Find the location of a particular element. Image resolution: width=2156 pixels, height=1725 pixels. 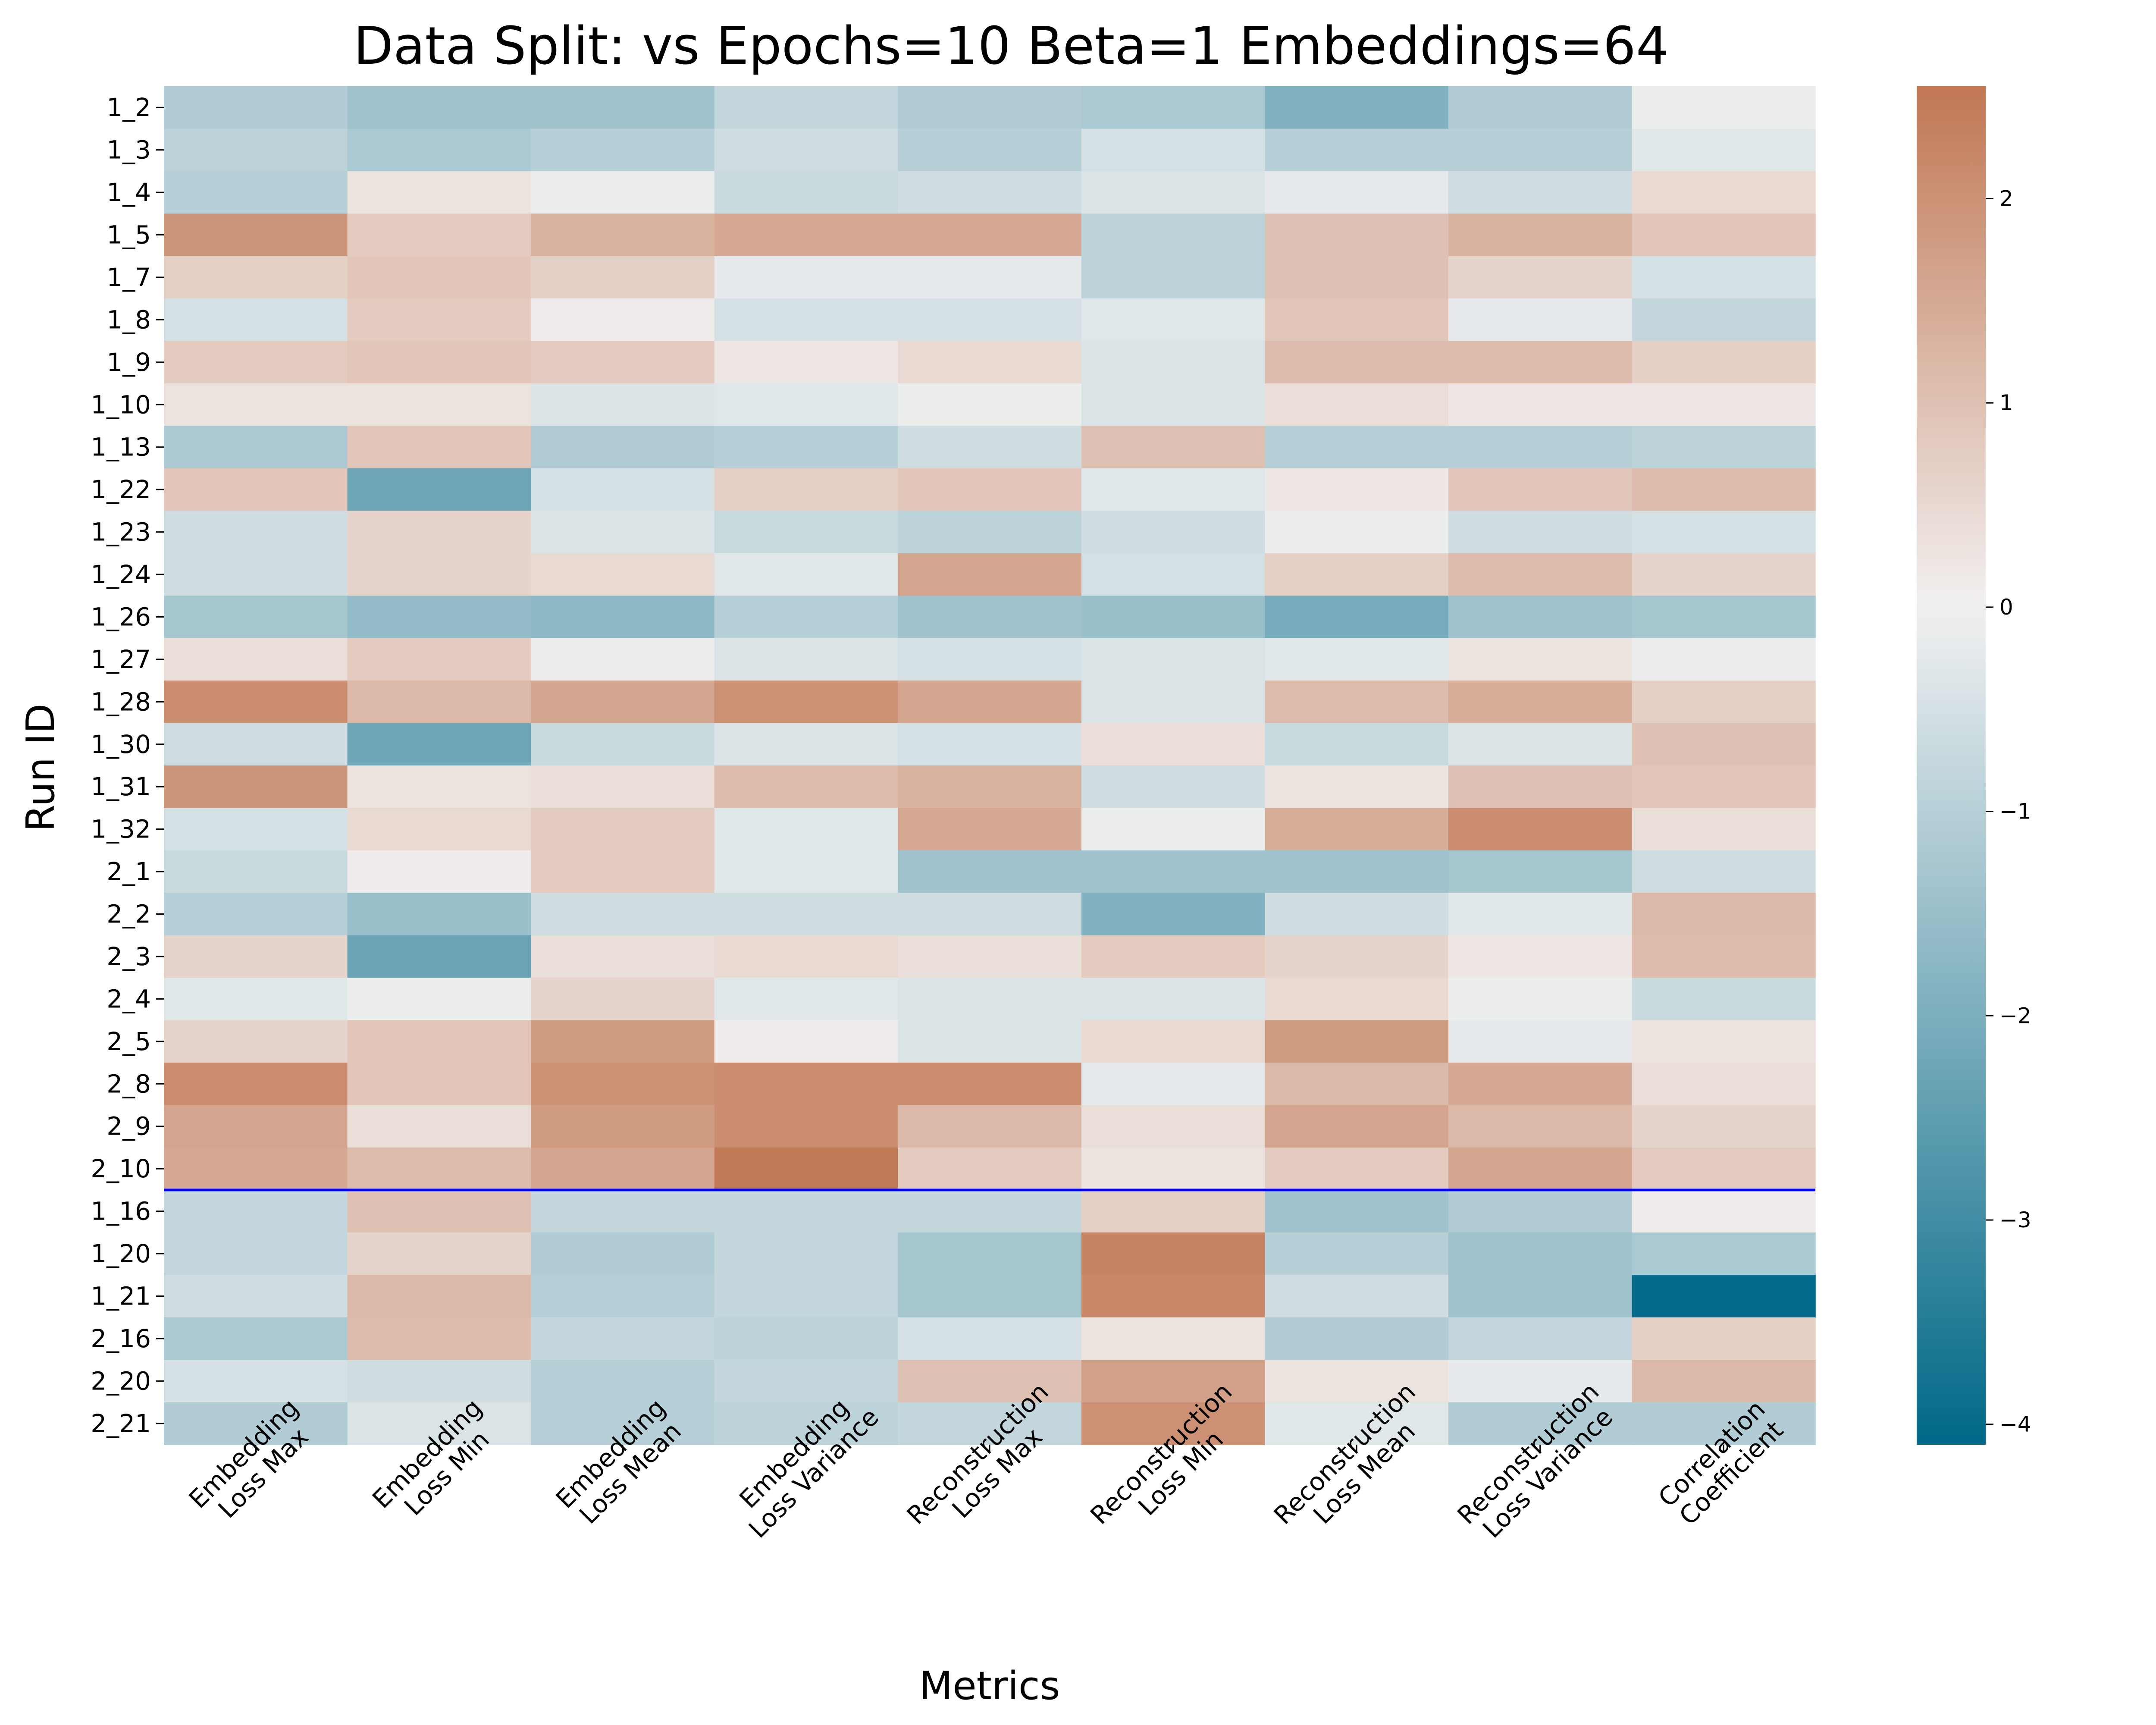

cell-2-2-correlation-coefficient is located at coordinates (1724, 914).